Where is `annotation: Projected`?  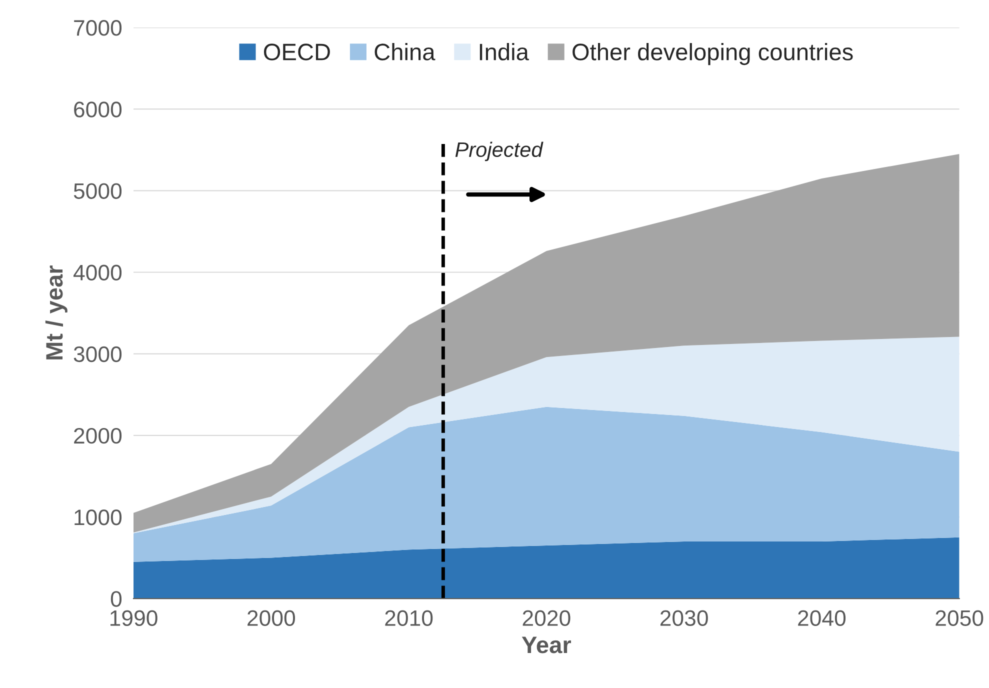
annotation: Projected is located at coordinates (499, 152).